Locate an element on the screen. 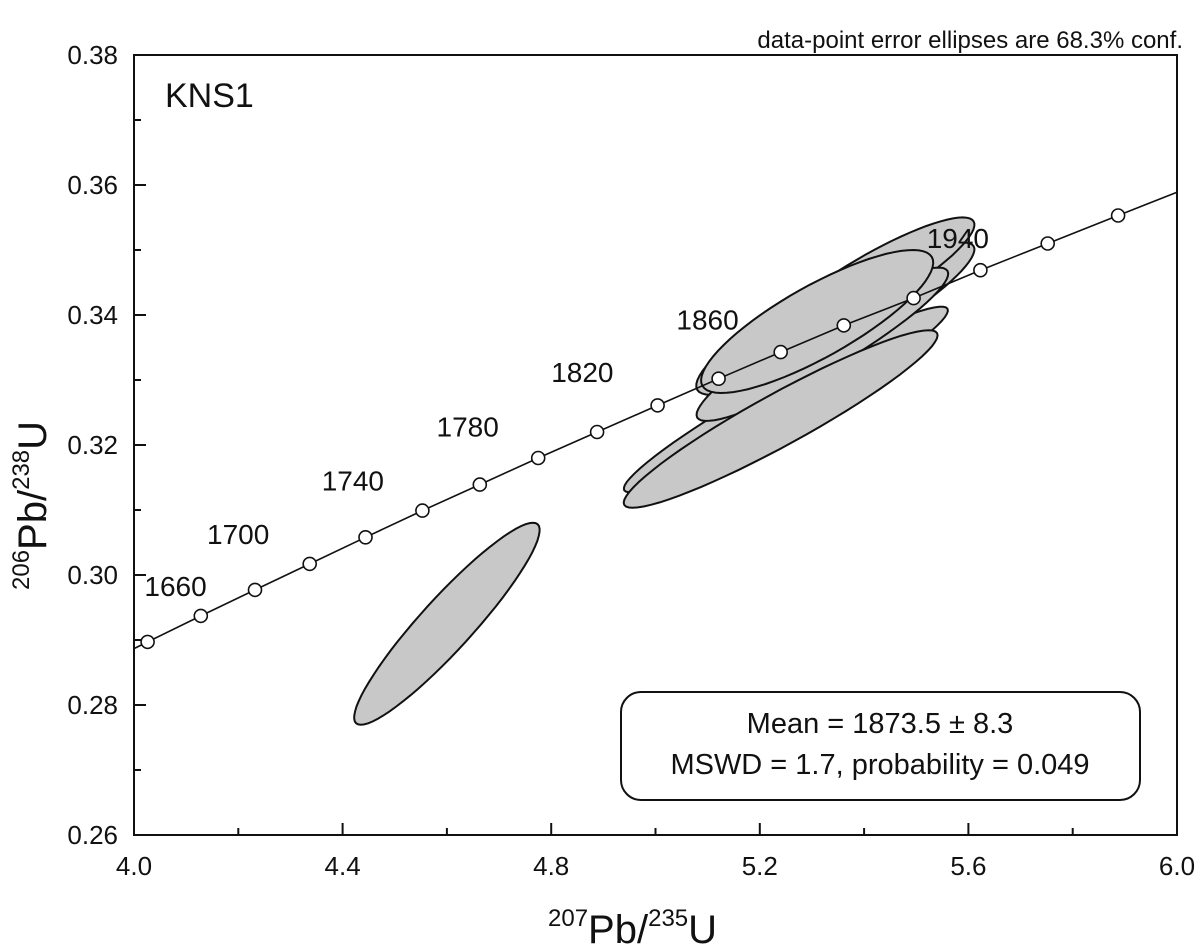  x-axis-title-sup1: 207 is located at coordinates (568, 918).